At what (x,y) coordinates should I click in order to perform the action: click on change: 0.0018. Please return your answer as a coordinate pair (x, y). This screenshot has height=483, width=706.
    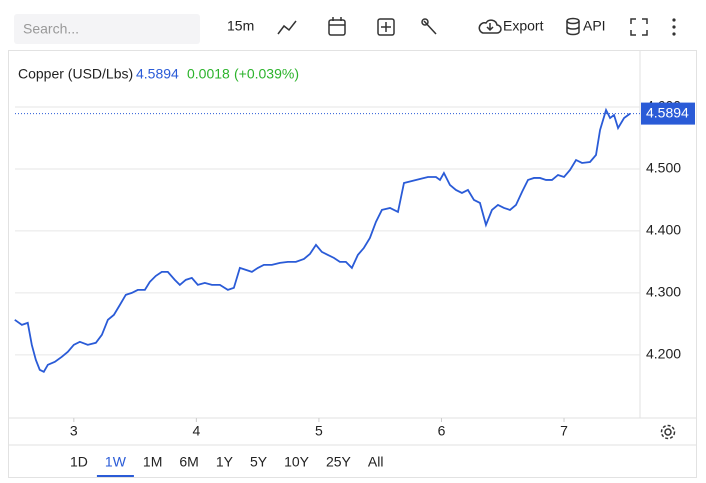
    Looking at the image, I should click on (208, 74).